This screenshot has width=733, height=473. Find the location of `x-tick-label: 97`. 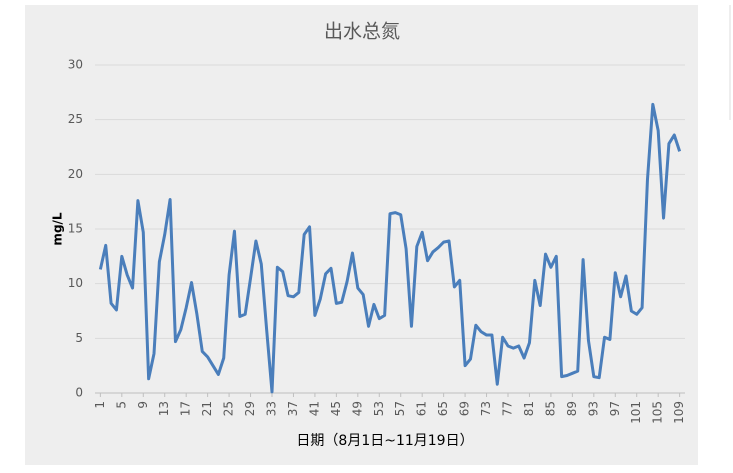

x-tick-label: 97 is located at coordinates (615, 408).